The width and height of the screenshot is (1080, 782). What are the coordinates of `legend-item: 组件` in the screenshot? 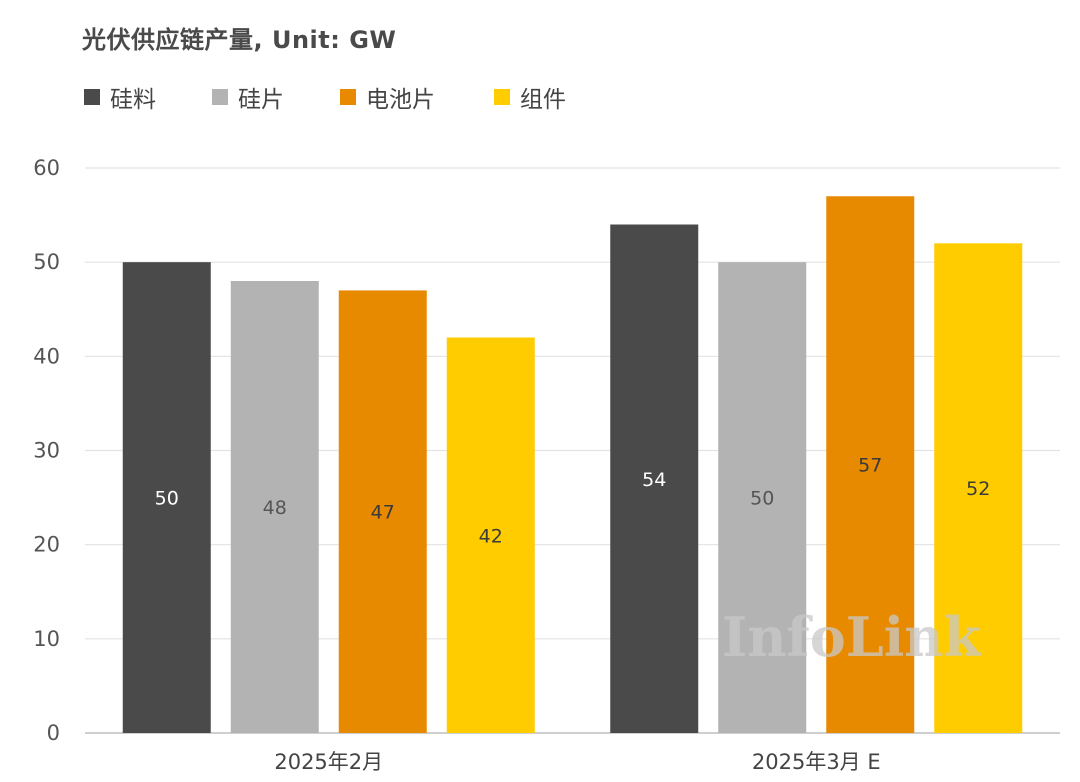 It's located at (530, 97).